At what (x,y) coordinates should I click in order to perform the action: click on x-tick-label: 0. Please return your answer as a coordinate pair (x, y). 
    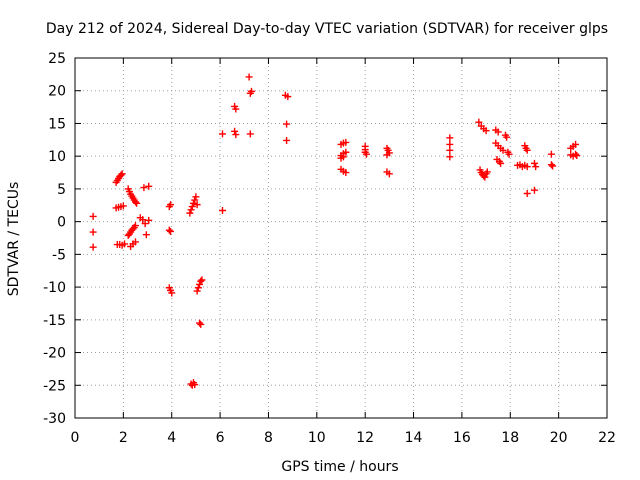
    Looking at the image, I should click on (75, 438).